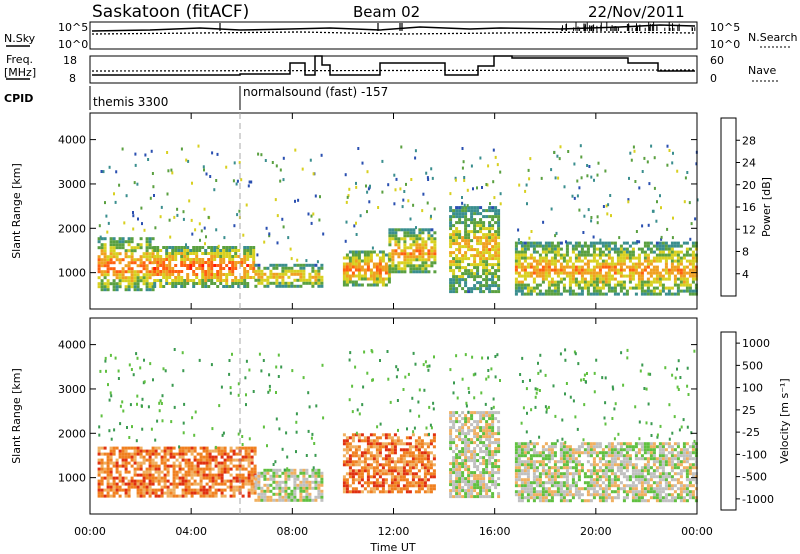 This screenshot has width=800, height=554. Describe the element at coordinates (728, 207) in the screenshot. I see `power-colorbar-frame` at that location.